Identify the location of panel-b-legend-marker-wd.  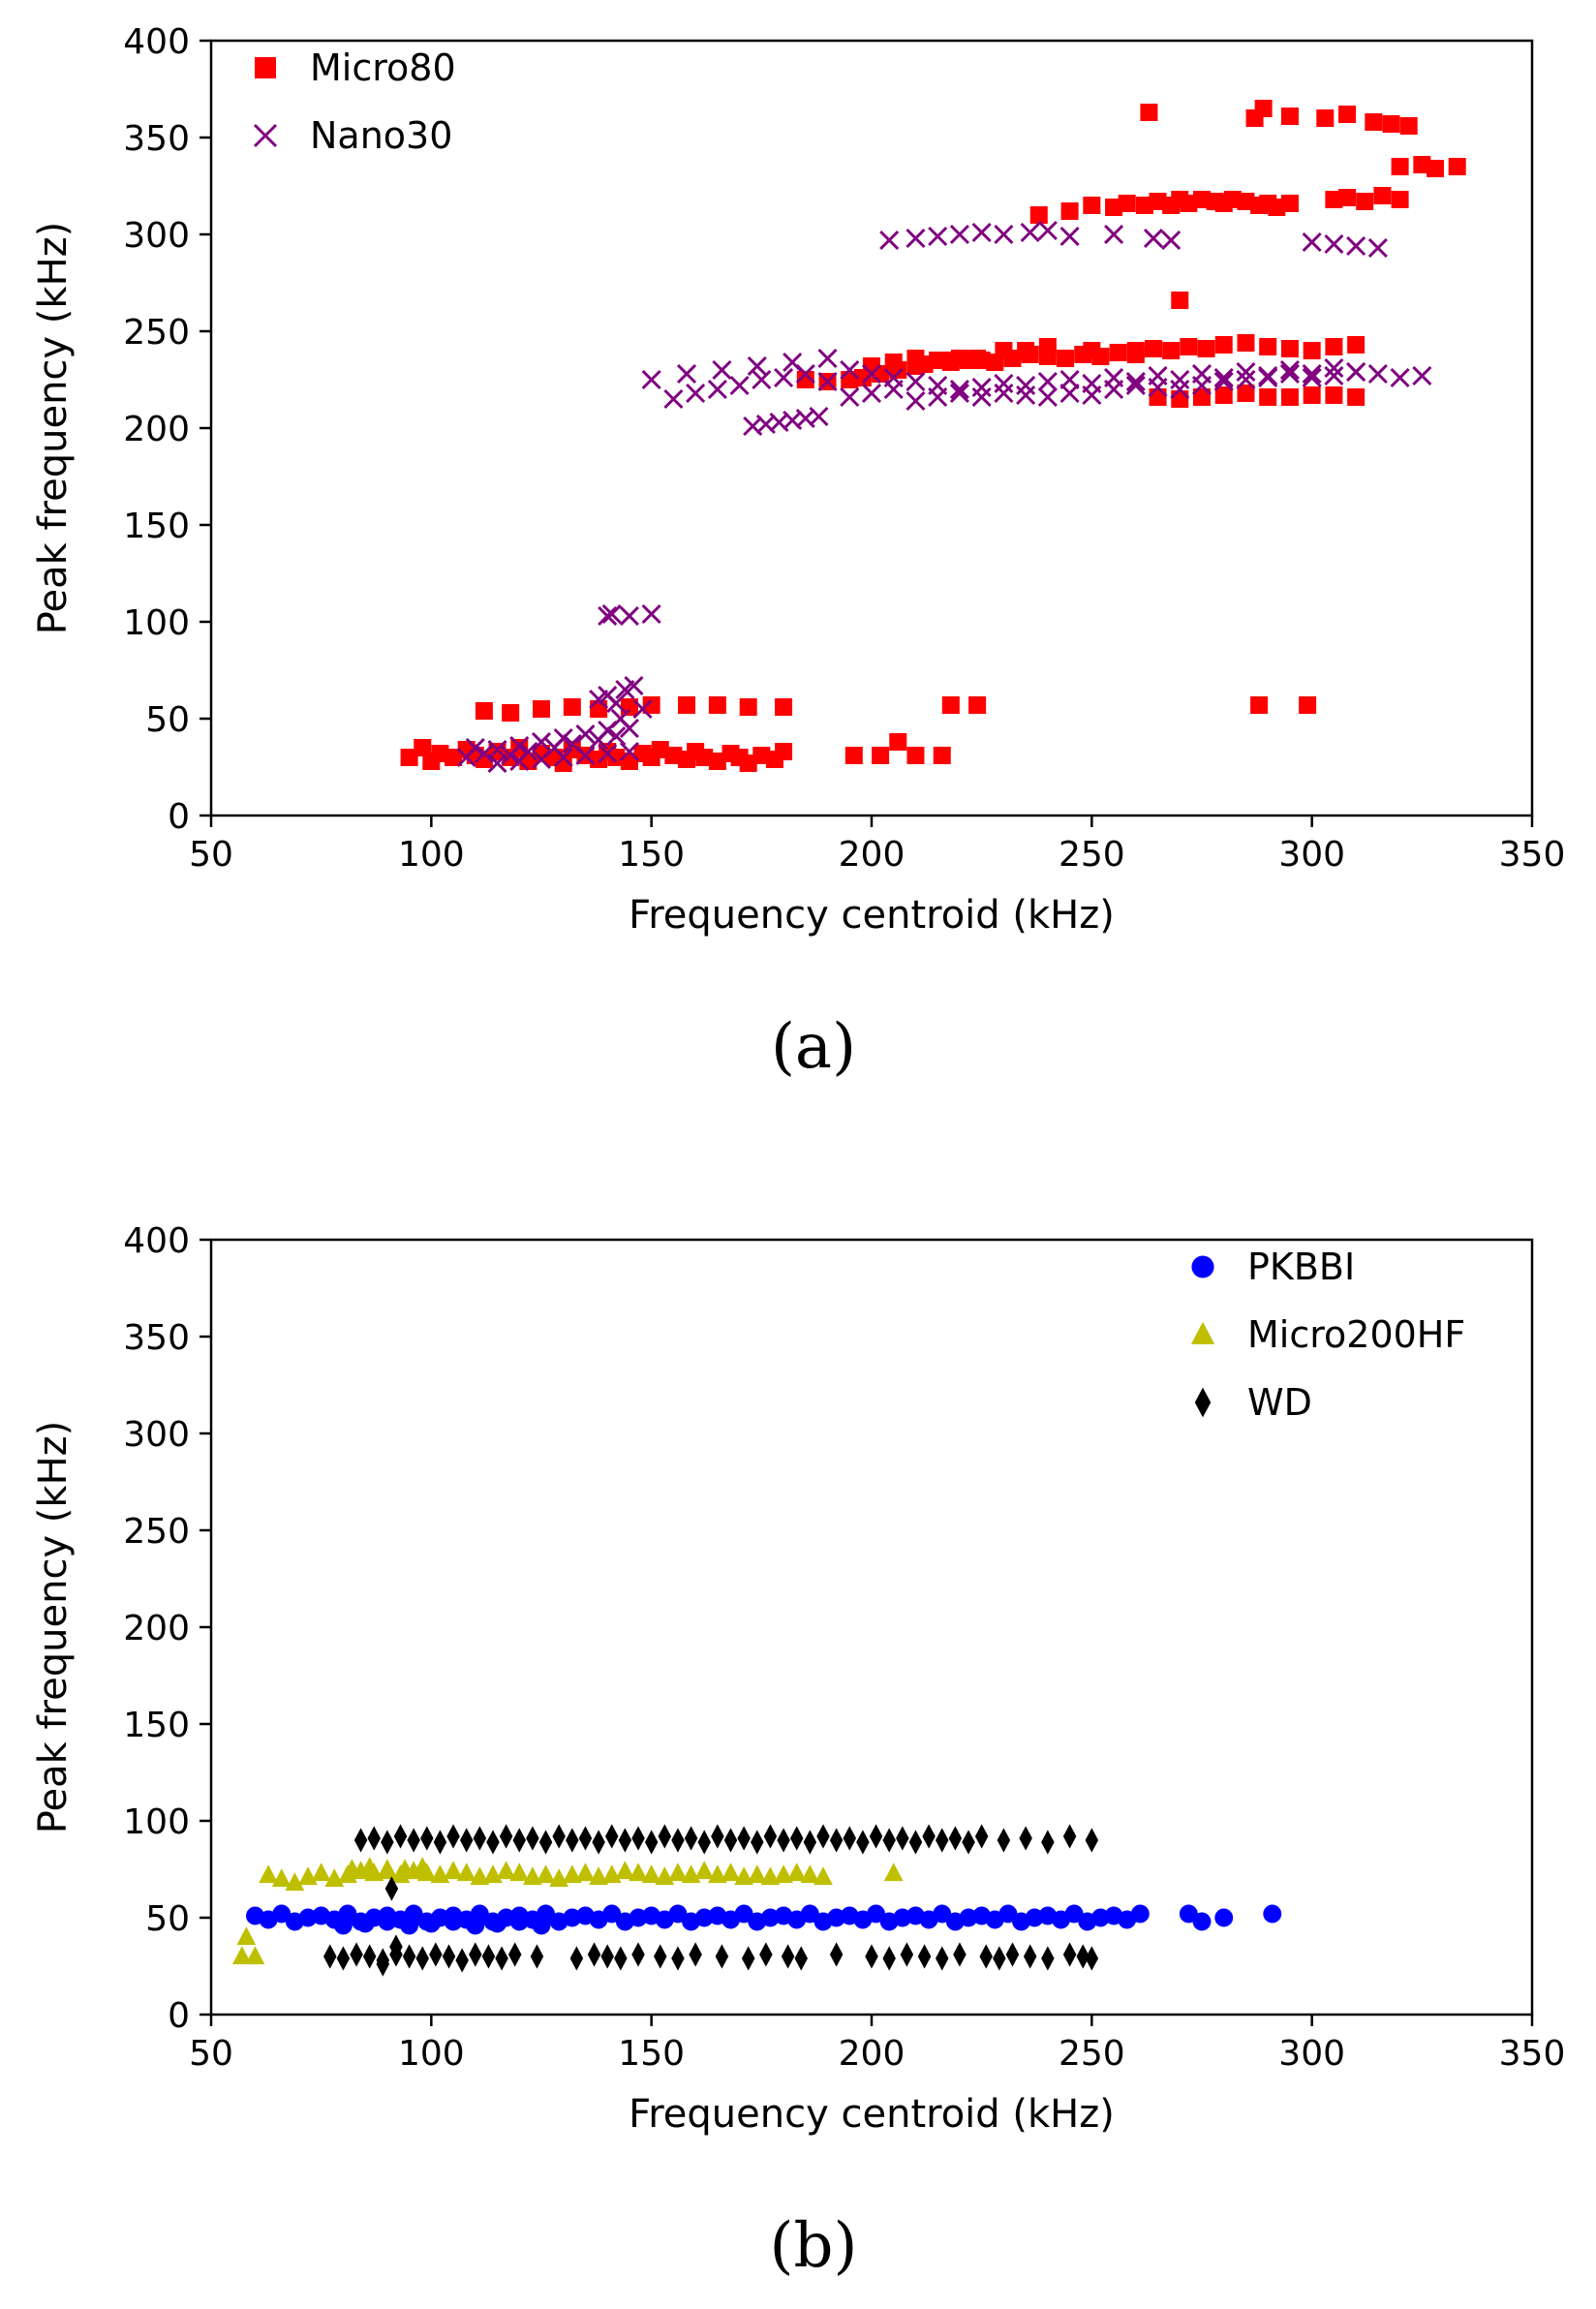
(1203, 1403).